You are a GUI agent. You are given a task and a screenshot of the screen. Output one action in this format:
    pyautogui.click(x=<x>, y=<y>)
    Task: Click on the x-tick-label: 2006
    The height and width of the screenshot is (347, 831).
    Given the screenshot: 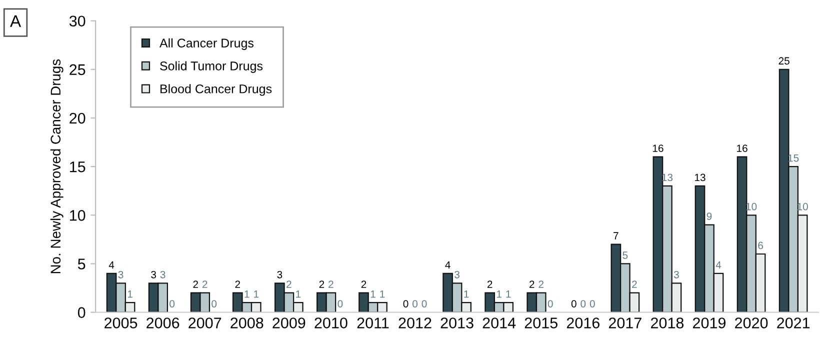 What is the action you would take?
    pyautogui.click(x=163, y=323)
    